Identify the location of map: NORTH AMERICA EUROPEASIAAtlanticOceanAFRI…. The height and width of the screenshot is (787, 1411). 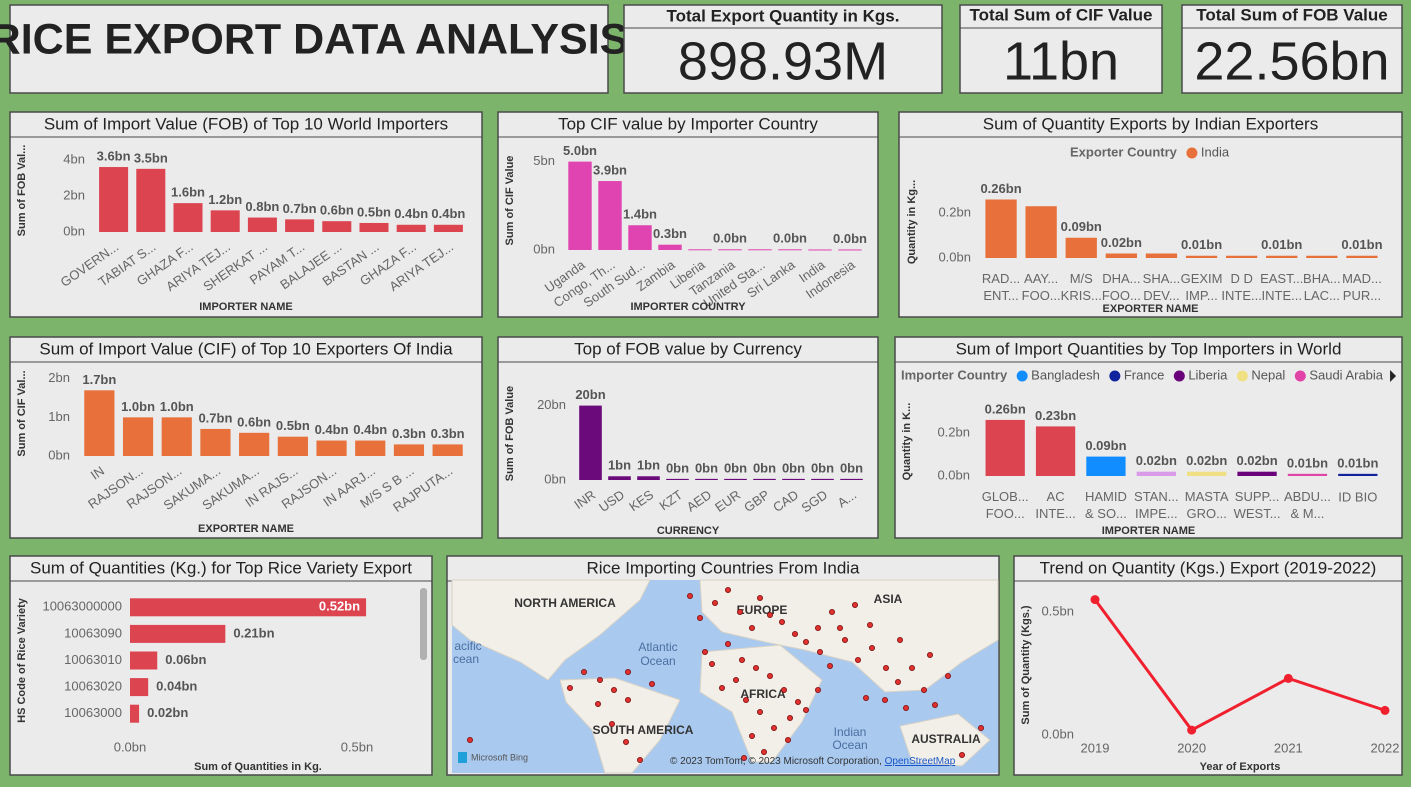
(725, 676).